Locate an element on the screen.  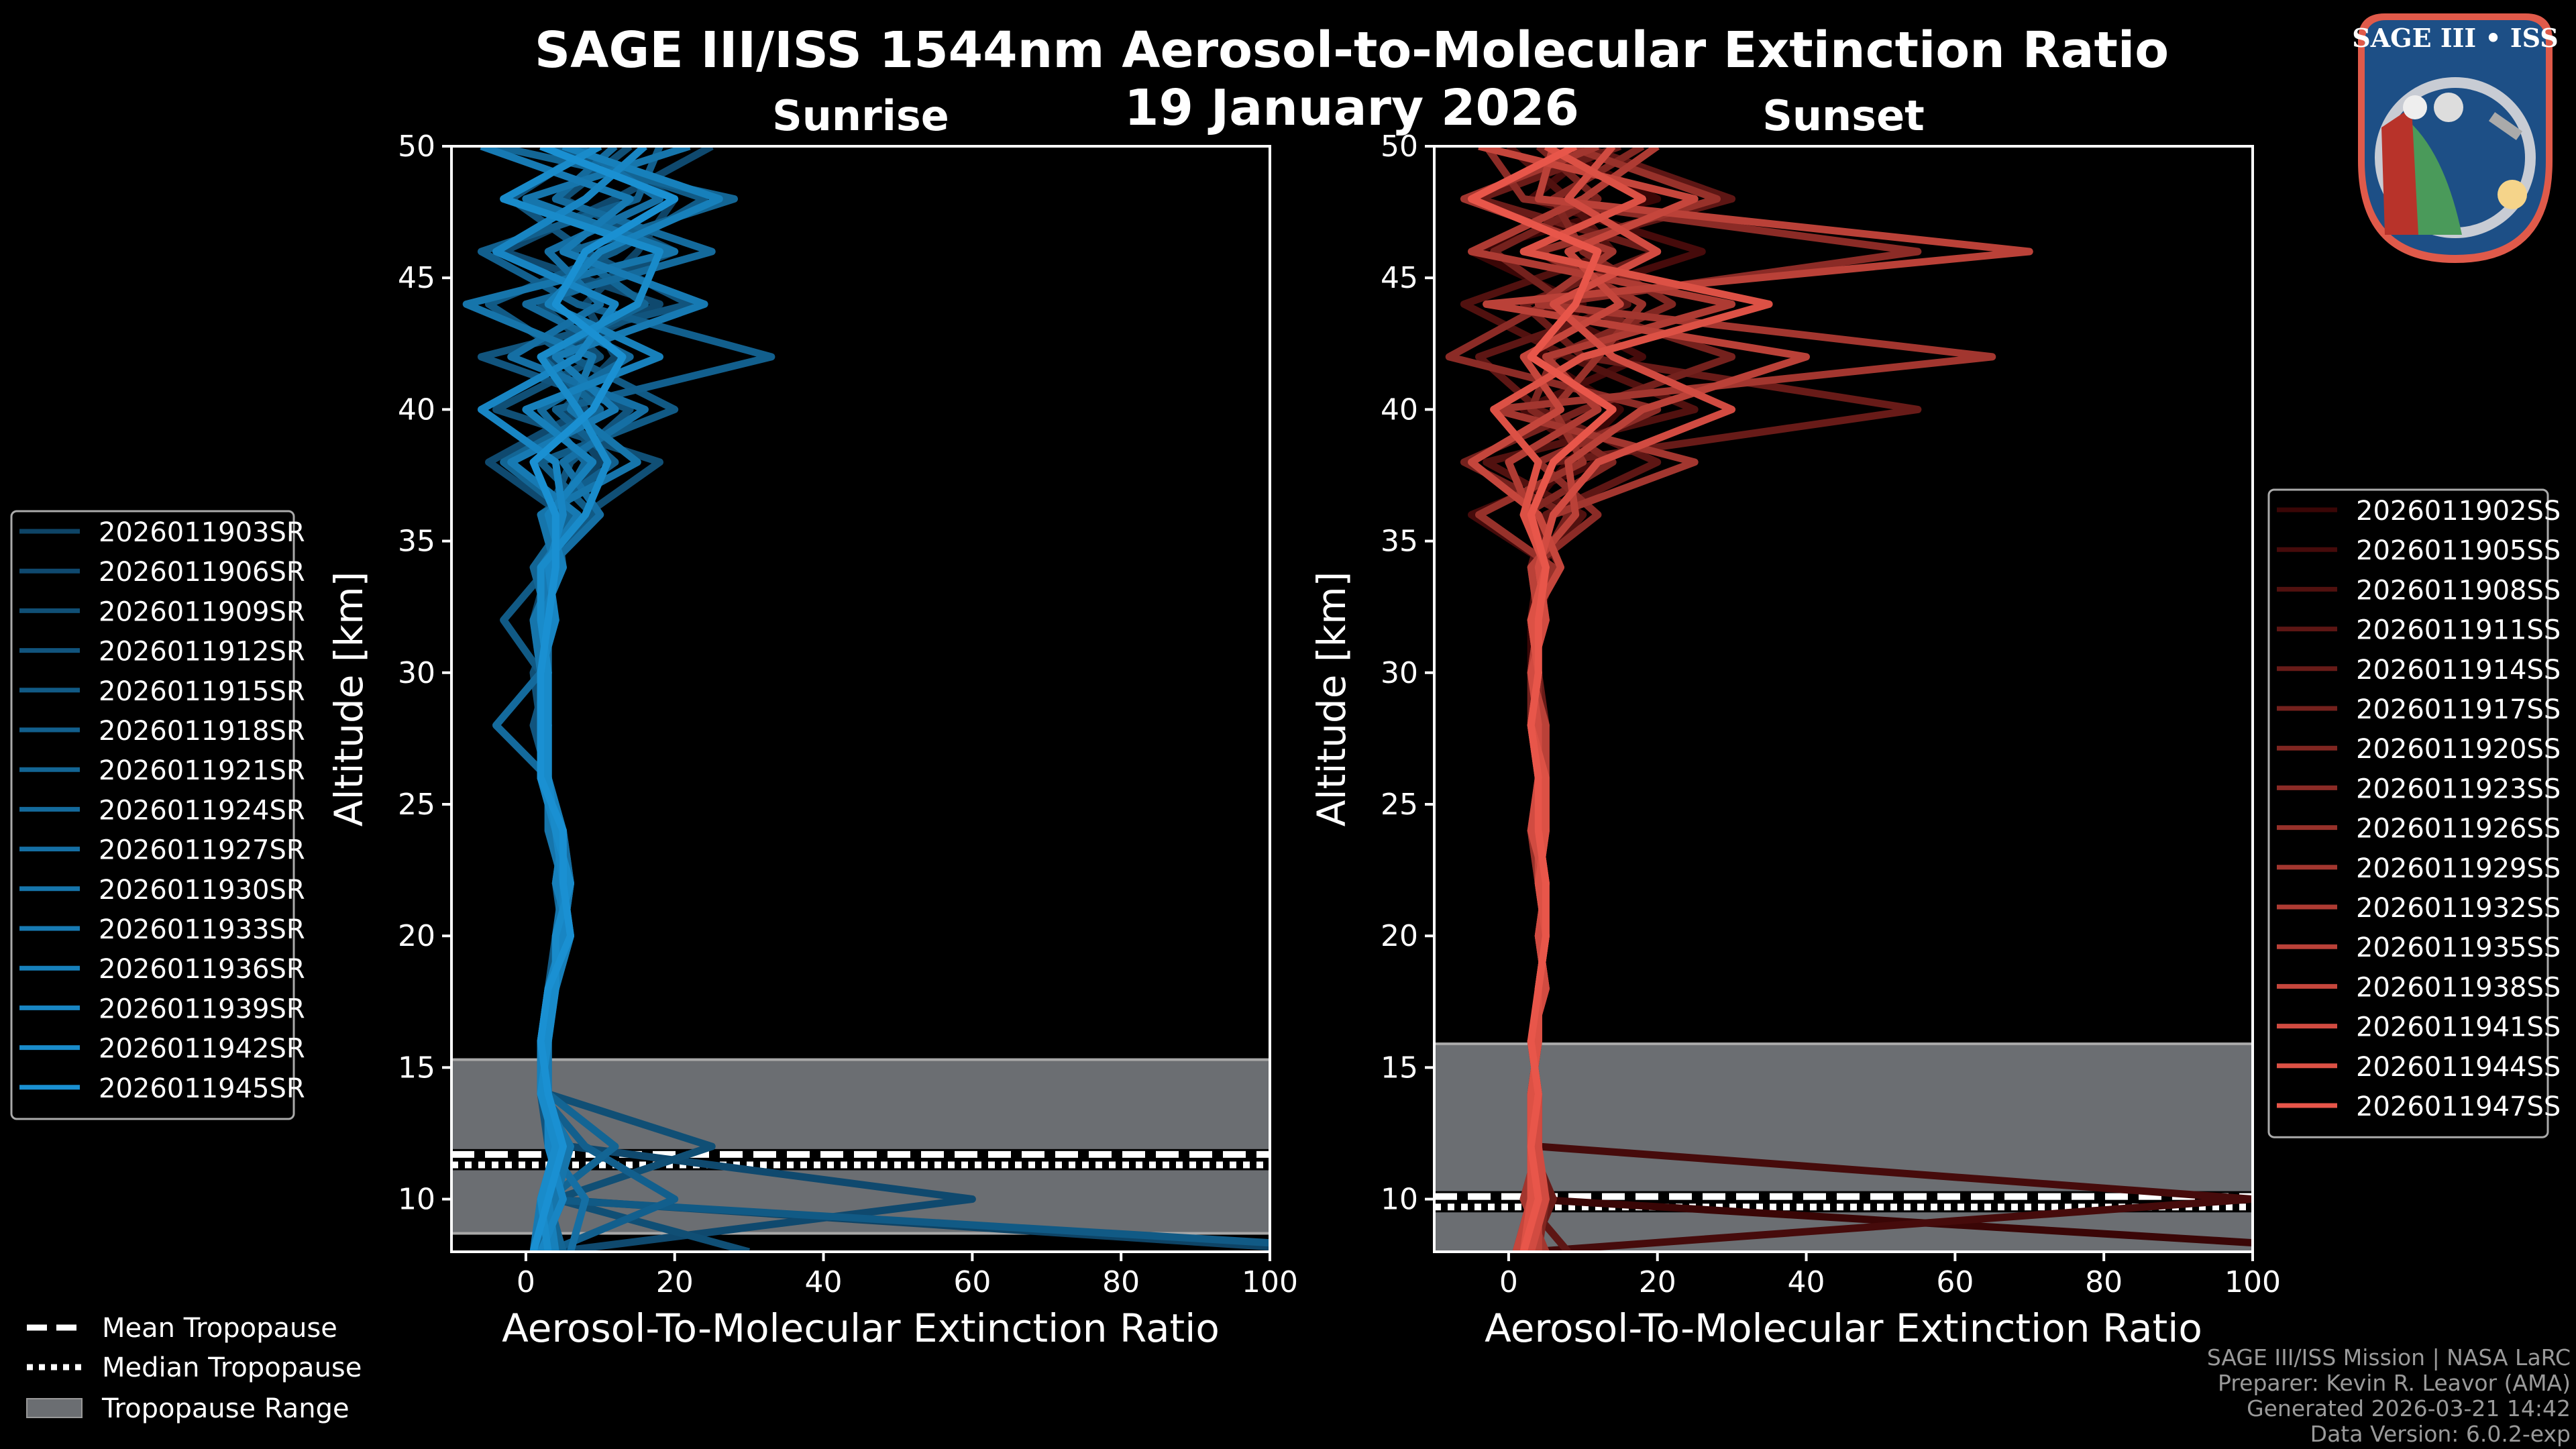
footer-mission: SAGE III/ISS Mission | NASA LaRC is located at coordinates (2389, 1357).